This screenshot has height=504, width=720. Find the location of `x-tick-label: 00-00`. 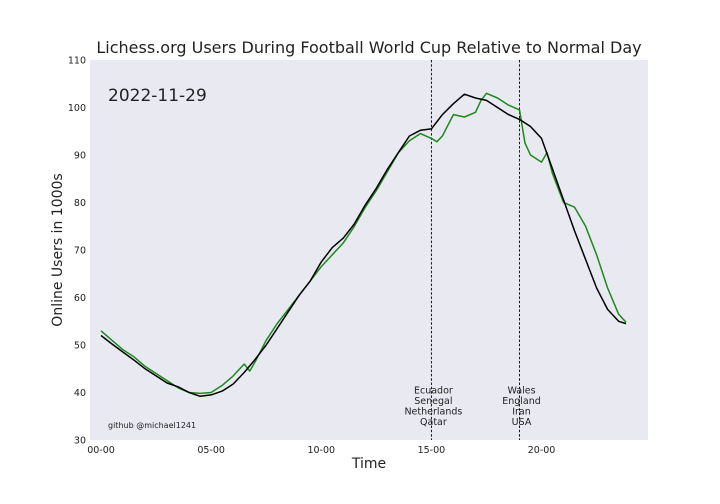

x-tick-label: 00-00 is located at coordinates (101, 450).